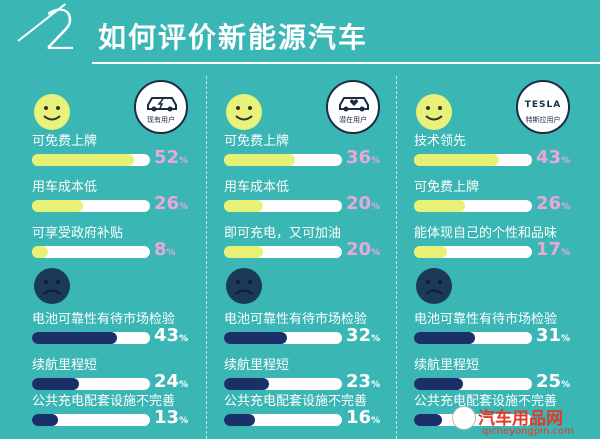  I want to click on tesla-logo-icon: TESLA, so click(543, 105).